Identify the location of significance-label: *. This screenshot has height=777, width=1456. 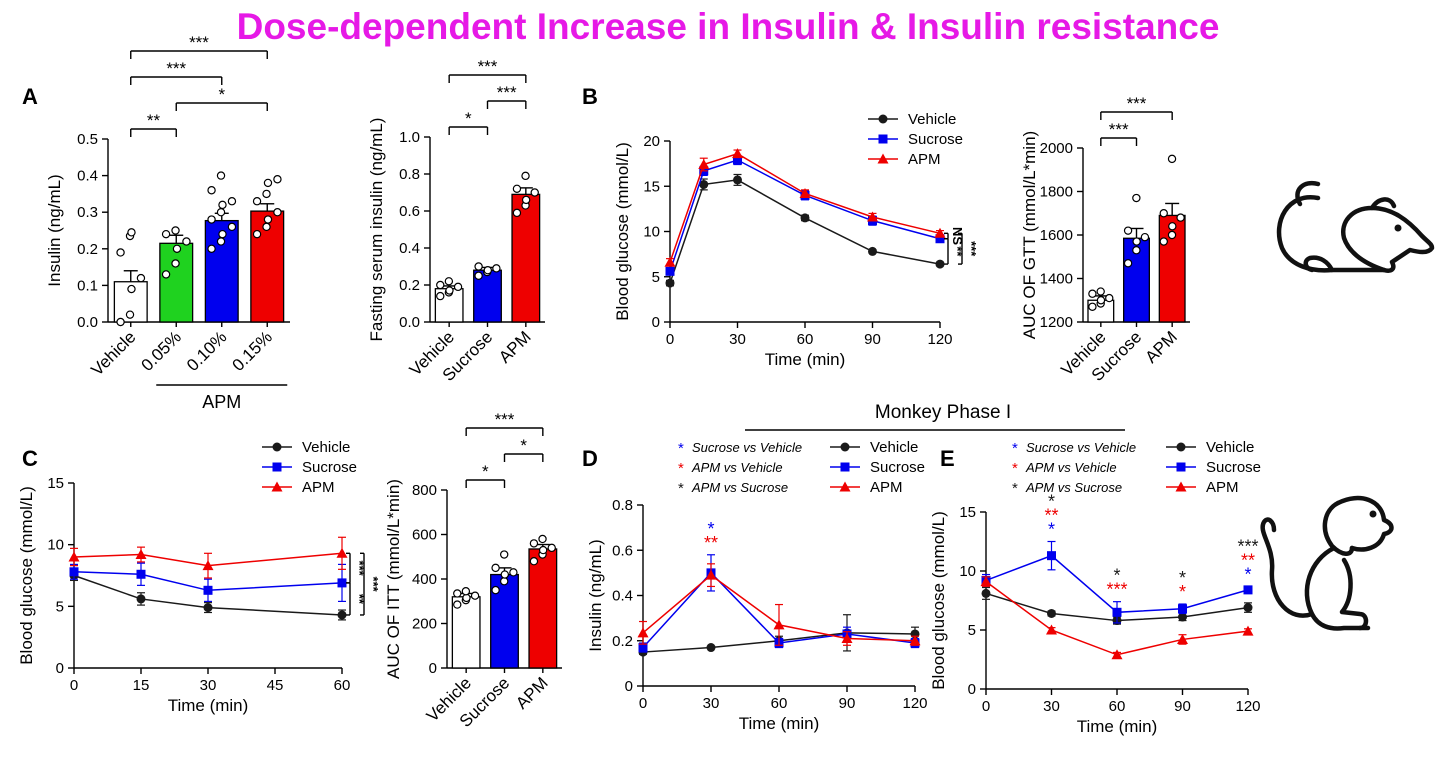
(468, 118).